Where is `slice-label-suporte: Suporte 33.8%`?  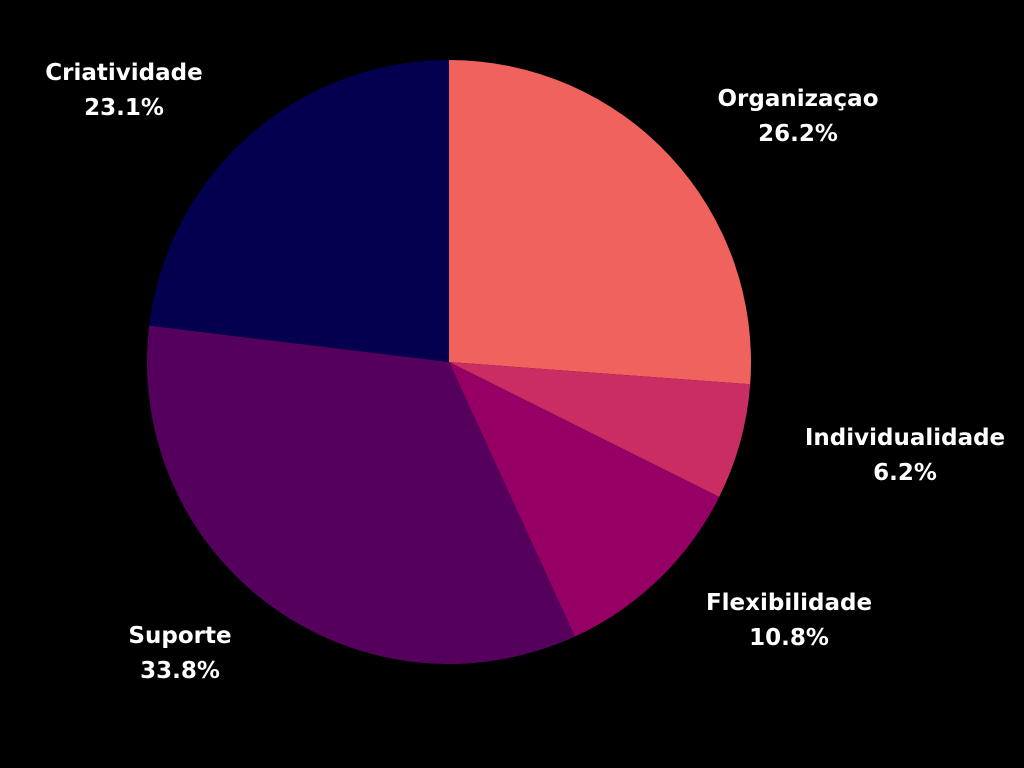
slice-label-suporte: Suporte 33.8% is located at coordinates (179, 654).